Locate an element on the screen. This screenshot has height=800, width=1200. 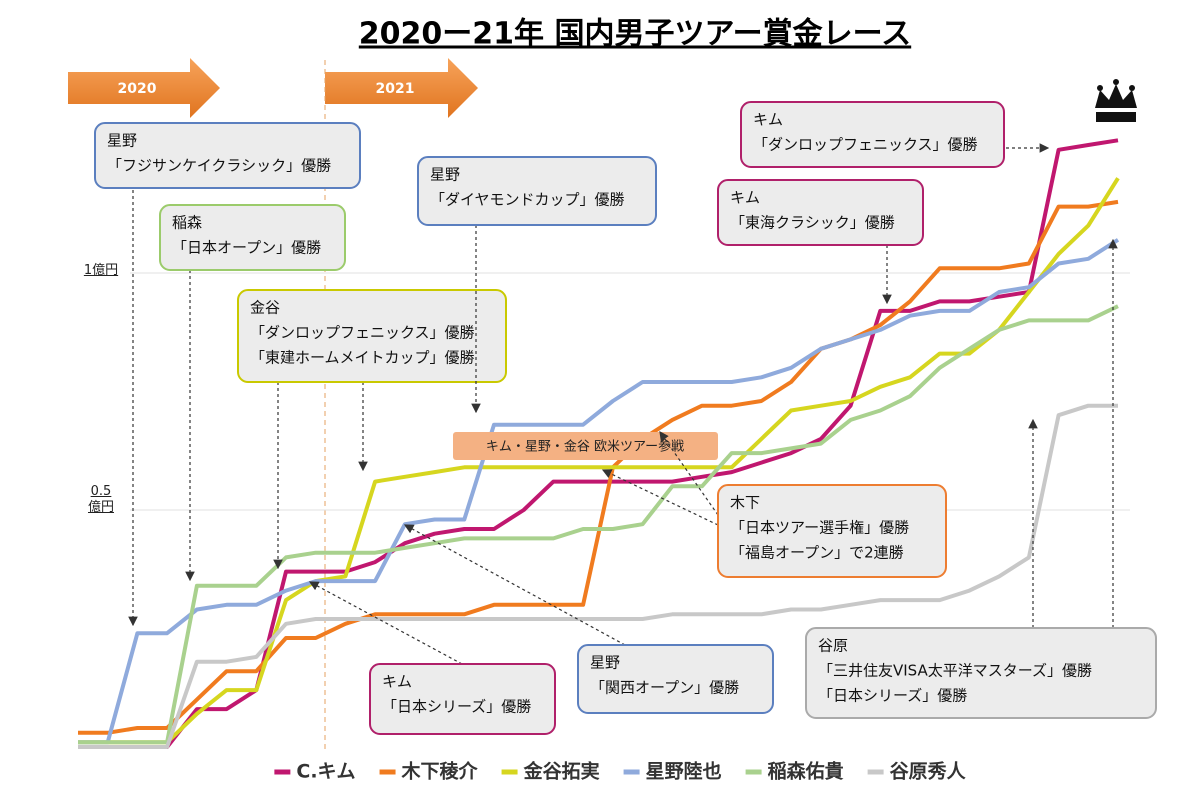
banner is located at coordinates (585, 446).